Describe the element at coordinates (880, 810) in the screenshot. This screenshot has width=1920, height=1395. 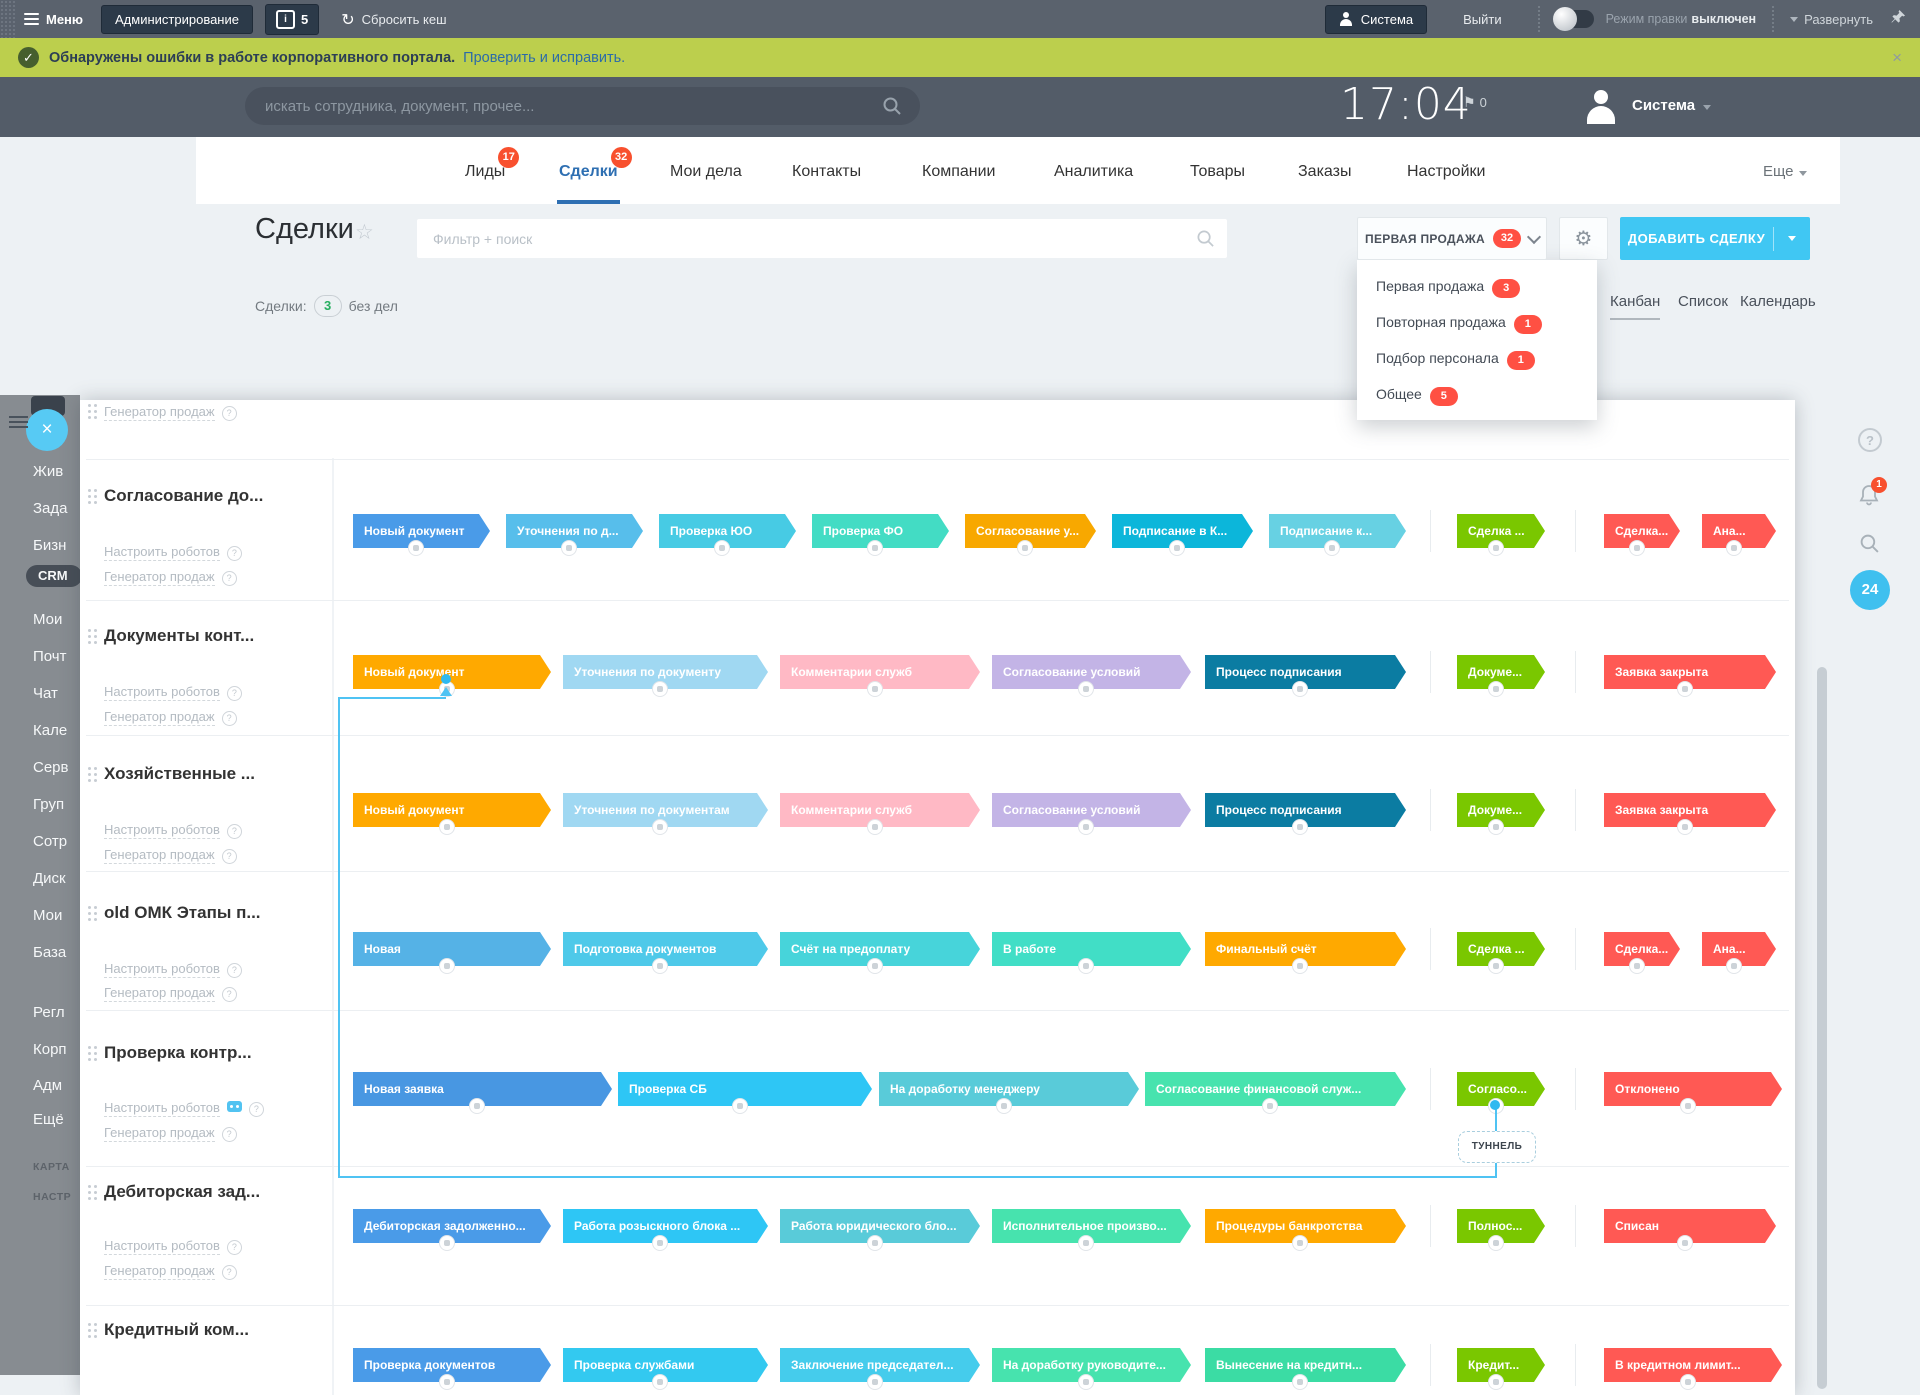
I see `stage-chip: Комментарии служб` at that location.